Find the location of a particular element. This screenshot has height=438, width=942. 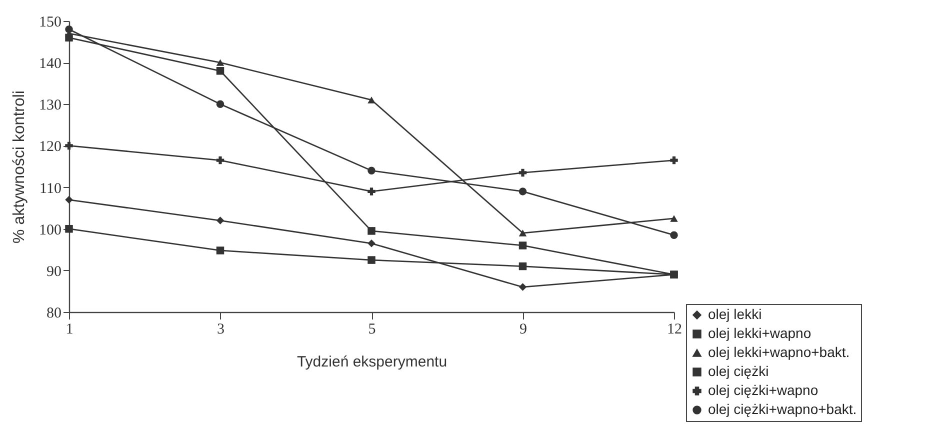

x-tick-label: 3 is located at coordinates (220, 330).